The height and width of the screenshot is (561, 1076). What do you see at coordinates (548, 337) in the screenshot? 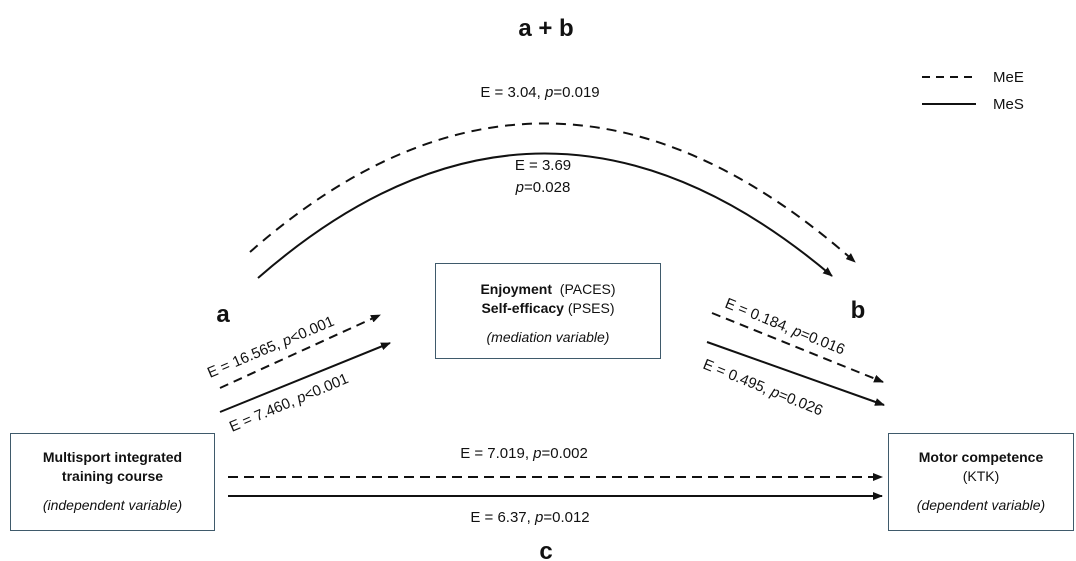
I see `mediator-note: (mediation variable)` at bounding box center [548, 337].